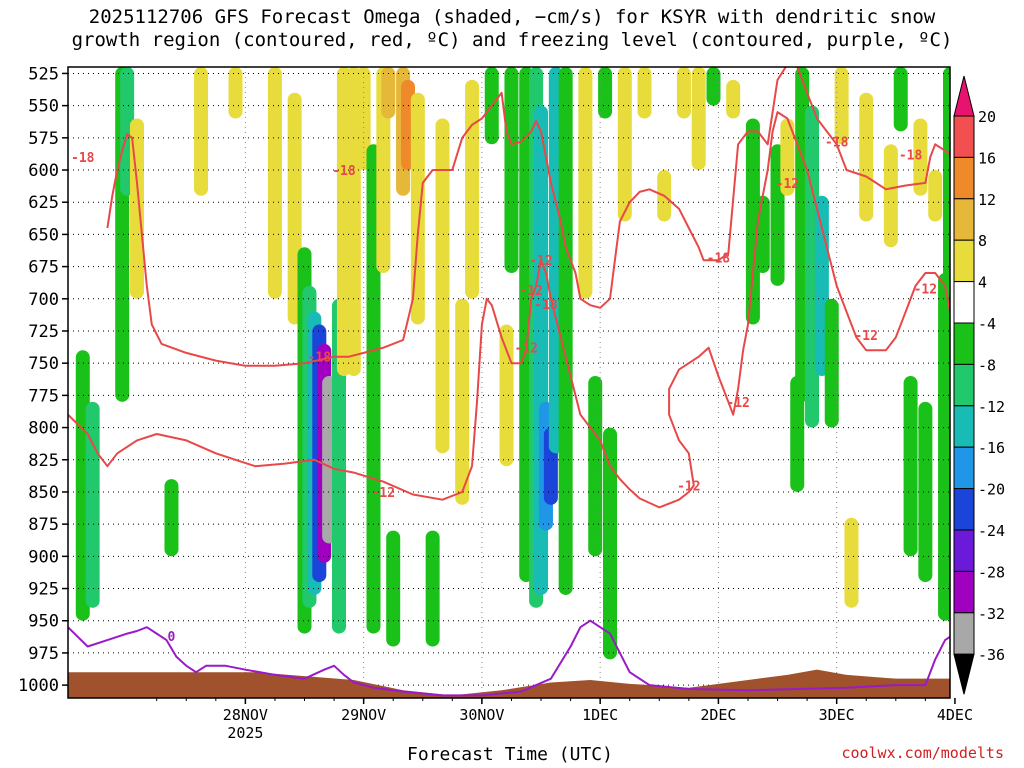 This screenshot has width=1024, height=768. I want to click on contour-label-6: -18, so click(911, 156).